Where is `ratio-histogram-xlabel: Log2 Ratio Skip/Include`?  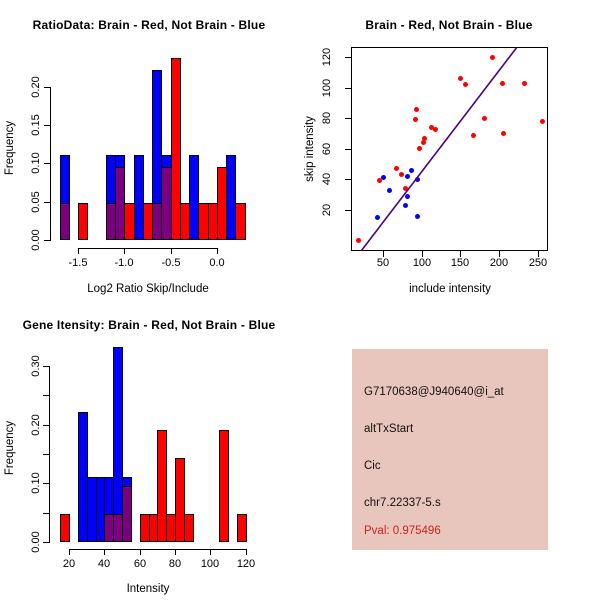 ratio-histogram-xlabel: Log2 Ratio Skip/Include is located at coordinates (148, 289).